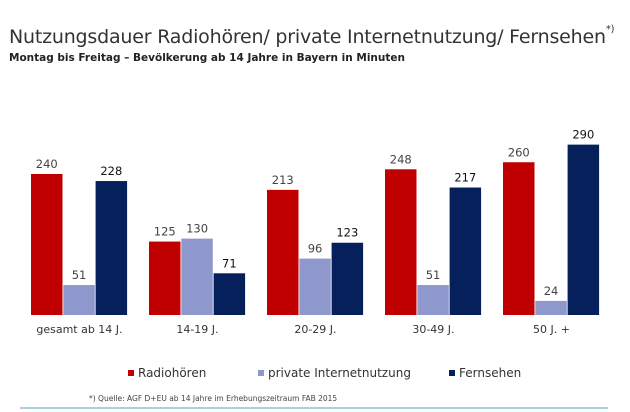 The height and width of the screenshot is (412, 630). What do you see at coordinates (283, 180) in the screenshot?
I see `data-label: 213` at bounding box center [283, 180].